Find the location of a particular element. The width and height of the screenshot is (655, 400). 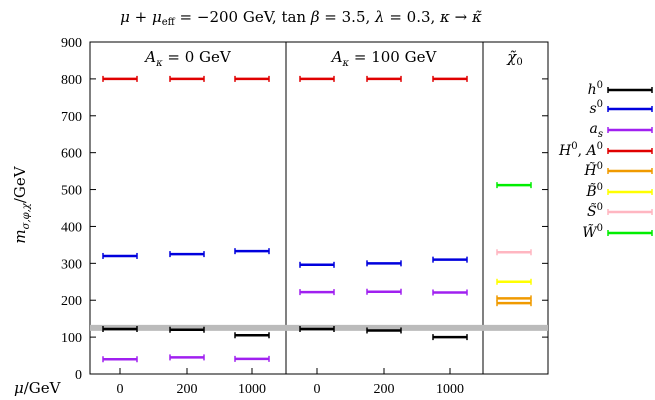

y-axis-label: mσ,φ,χ/GeV is located at coordinates (21, 204).